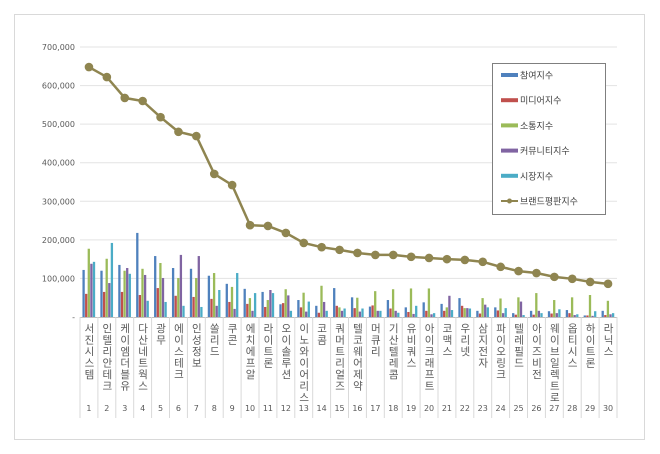  Describe the element at coordinates (540, 101) in the screenshot. I see `legend-label: 미디어지수` at that location.